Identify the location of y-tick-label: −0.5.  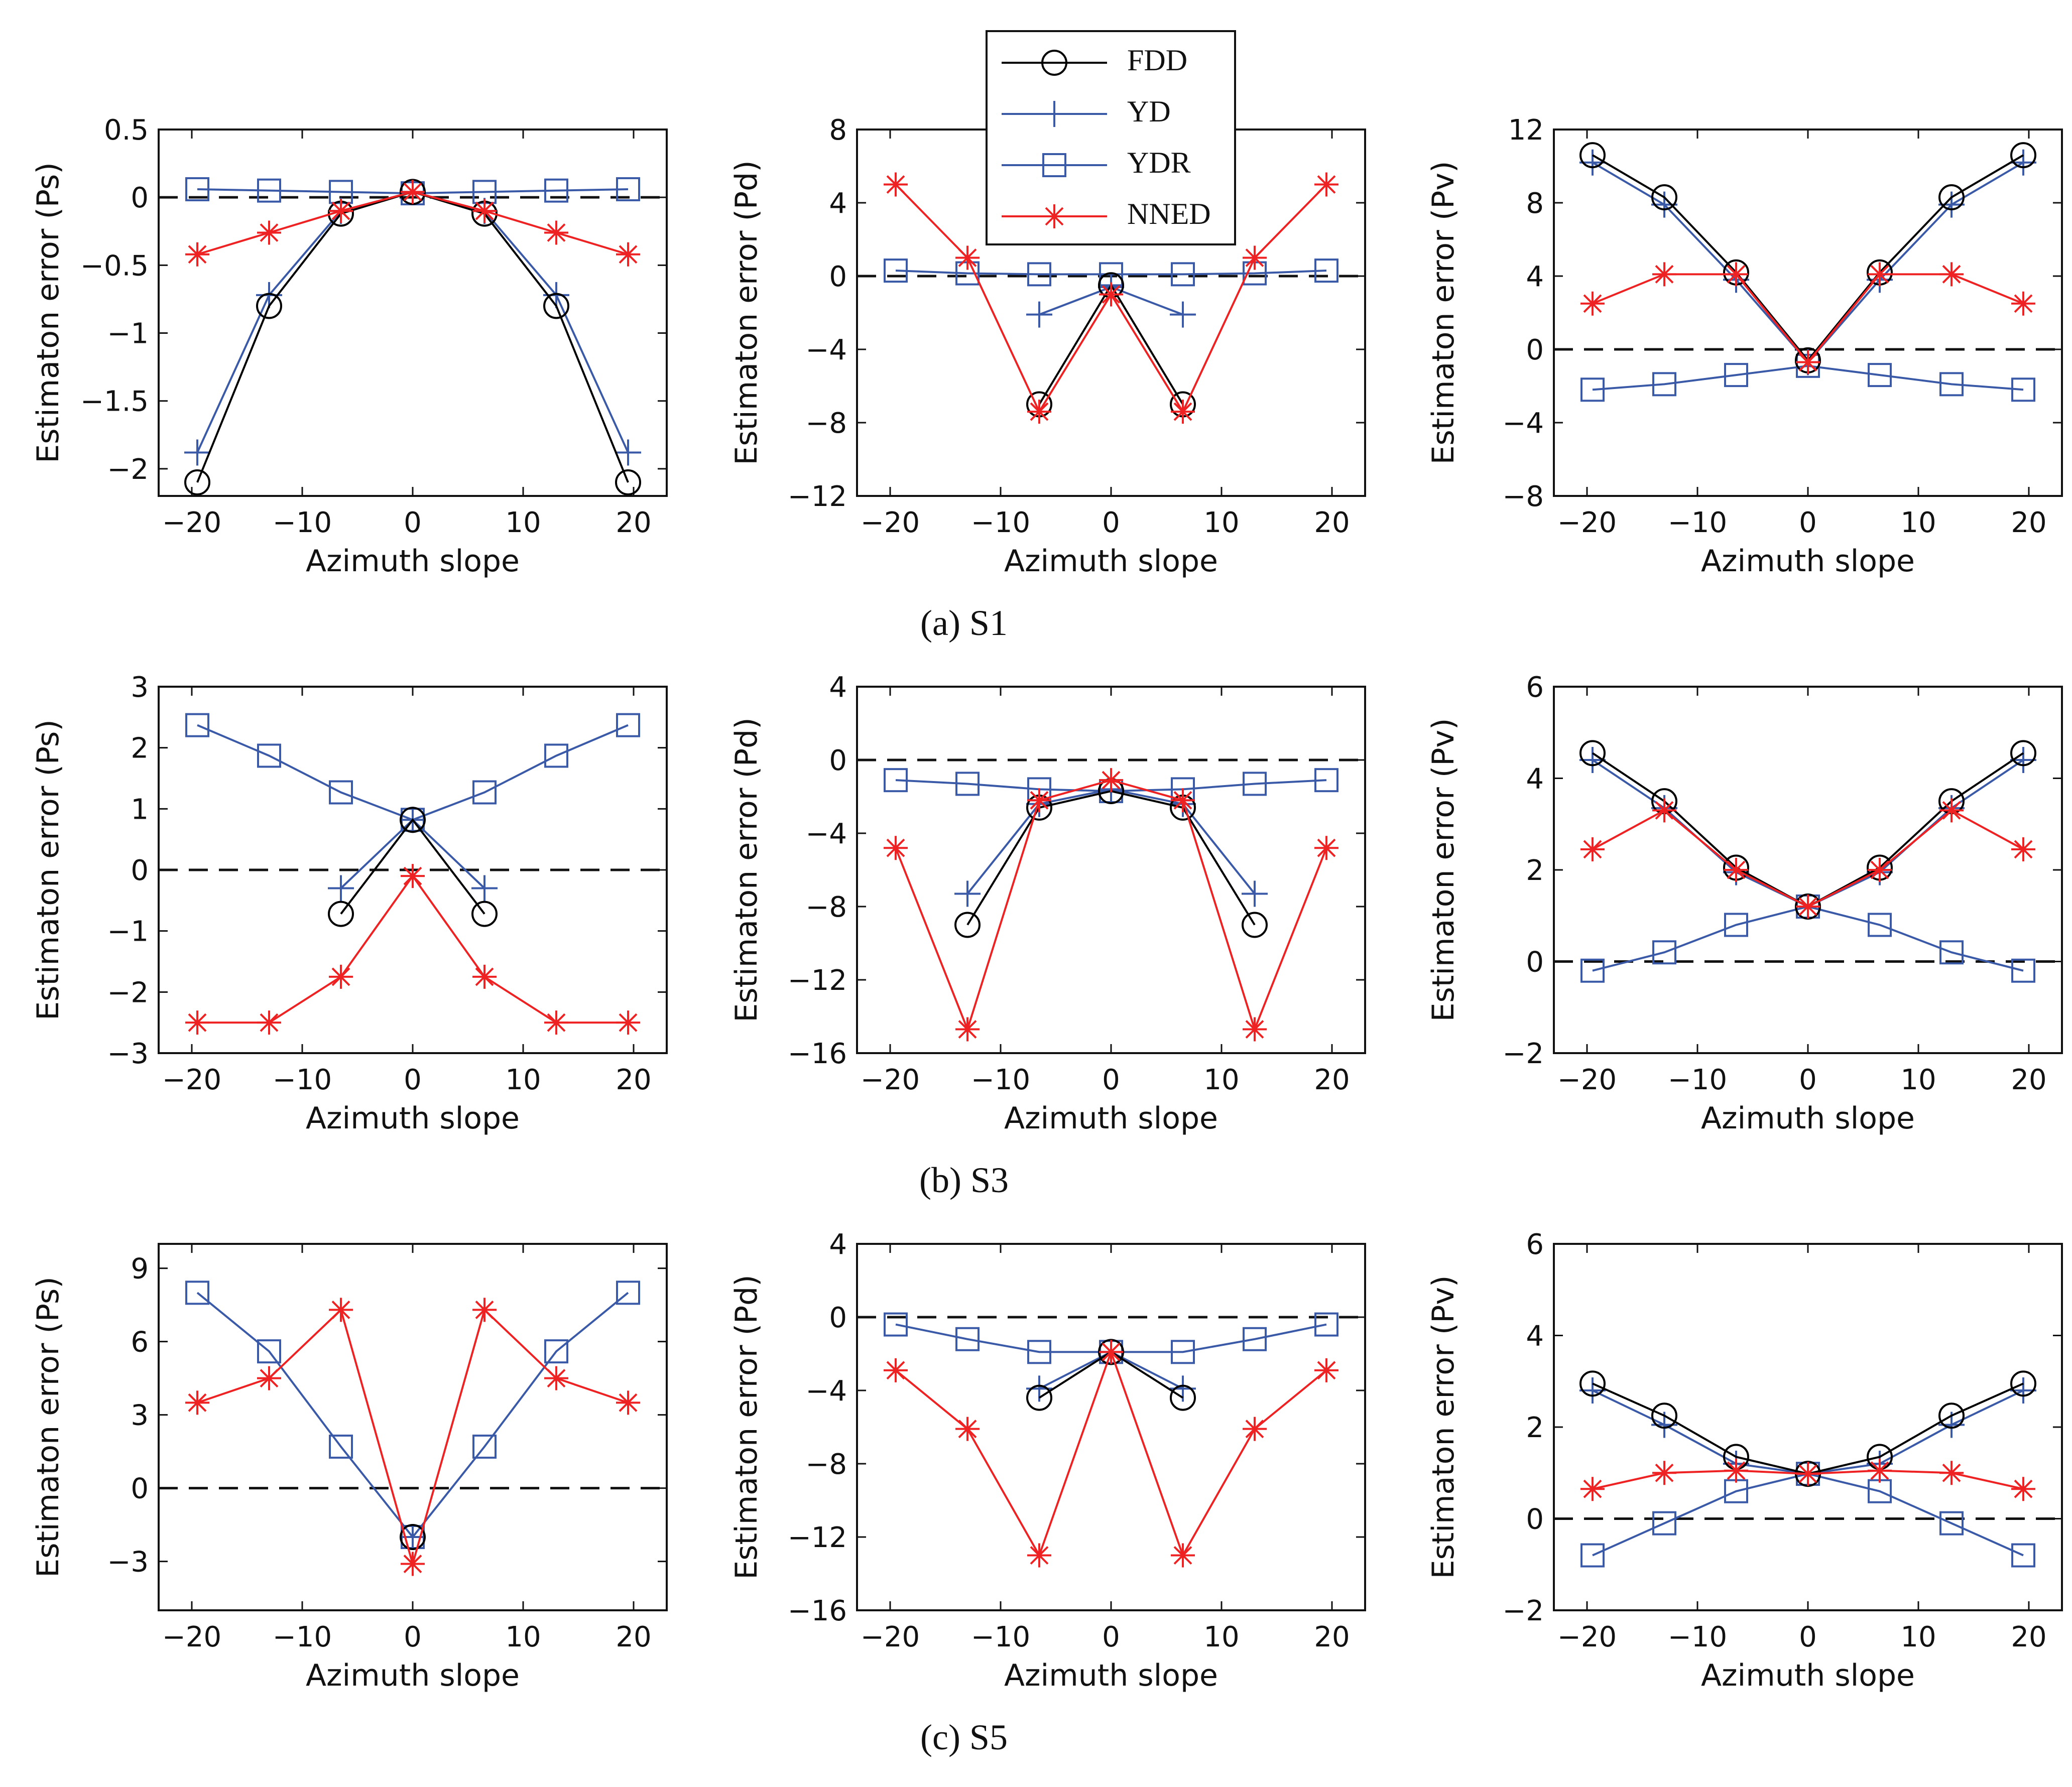
(114, 265).